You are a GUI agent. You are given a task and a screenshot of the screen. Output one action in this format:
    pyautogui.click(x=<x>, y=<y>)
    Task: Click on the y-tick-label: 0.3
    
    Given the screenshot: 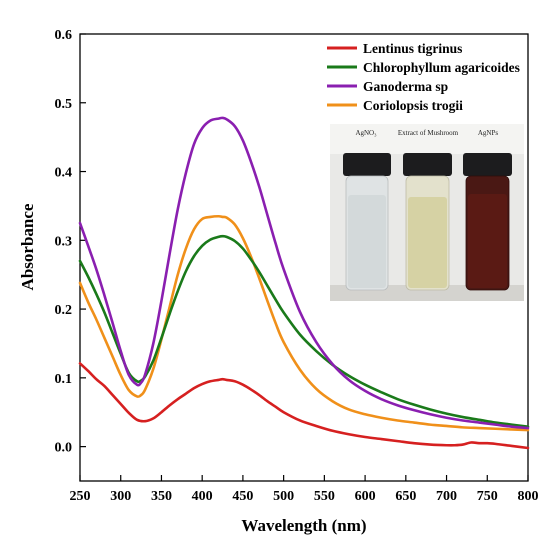 What is the action you would take?
    pyautogui.click(x=64, y=241)
    